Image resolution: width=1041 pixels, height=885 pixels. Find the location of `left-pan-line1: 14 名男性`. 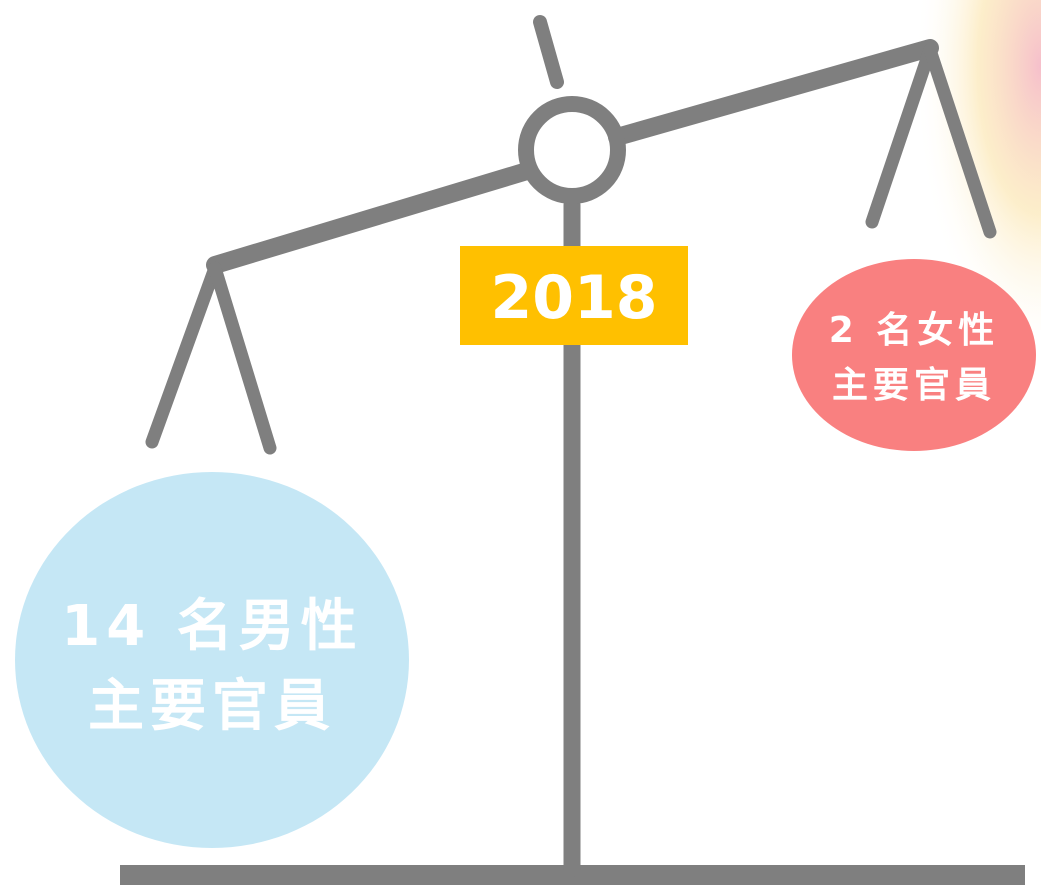

left-pan-line1: 14 名男性 is located at coordinates (211, 626).